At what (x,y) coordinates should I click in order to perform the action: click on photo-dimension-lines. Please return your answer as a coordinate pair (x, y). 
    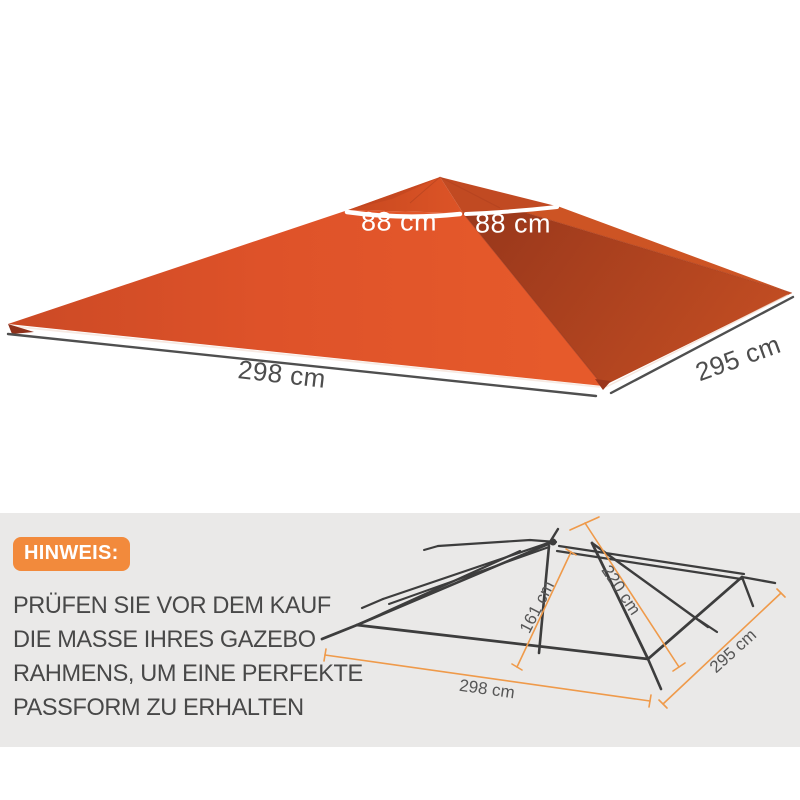
    Looking at the image, I should click on (400, 346).